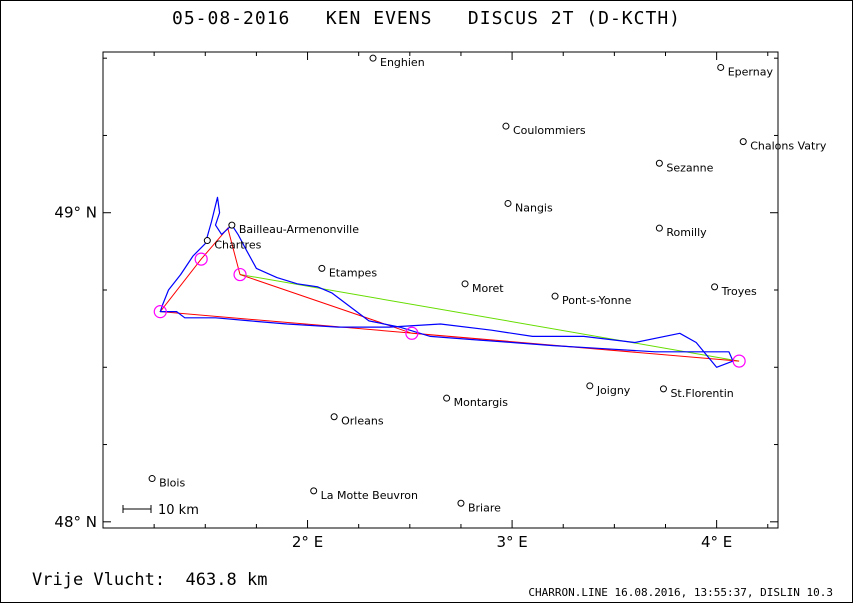  I want to click on distance-value: 463.8 km, so click(226, 580).